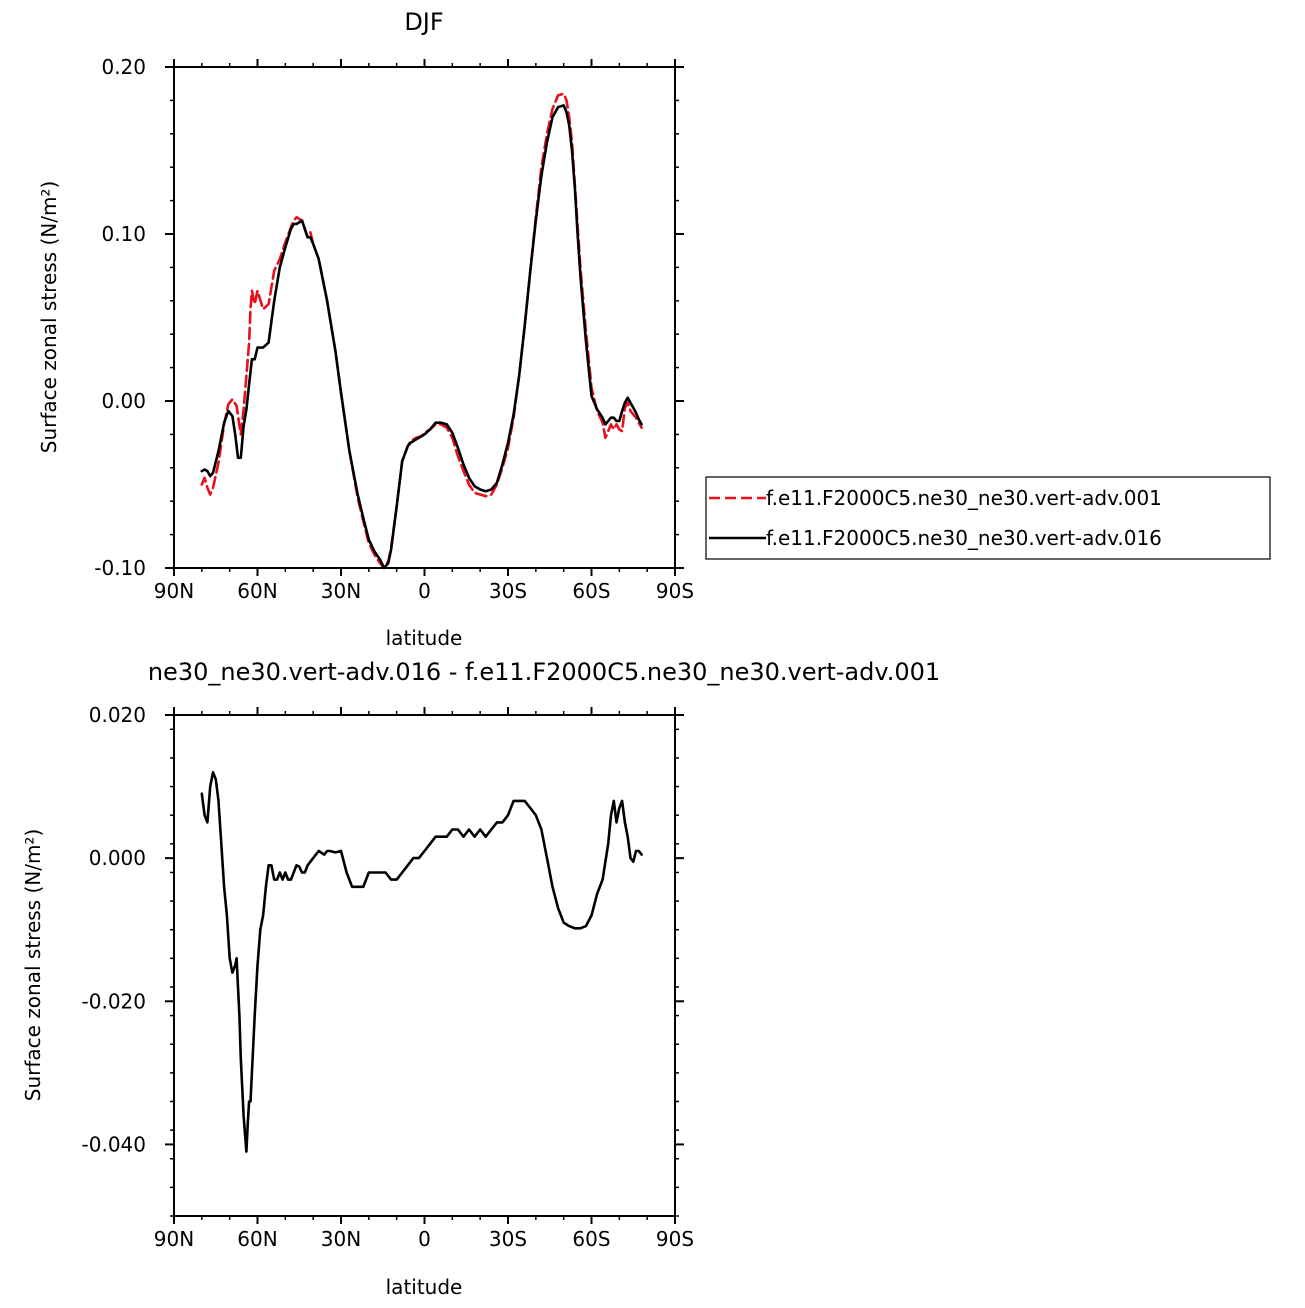 The image size is (1305, 1308). Describe the element at coordinates (123, 67) in the screenshot. I see `top-y-tick-label: 0.20` at that location.